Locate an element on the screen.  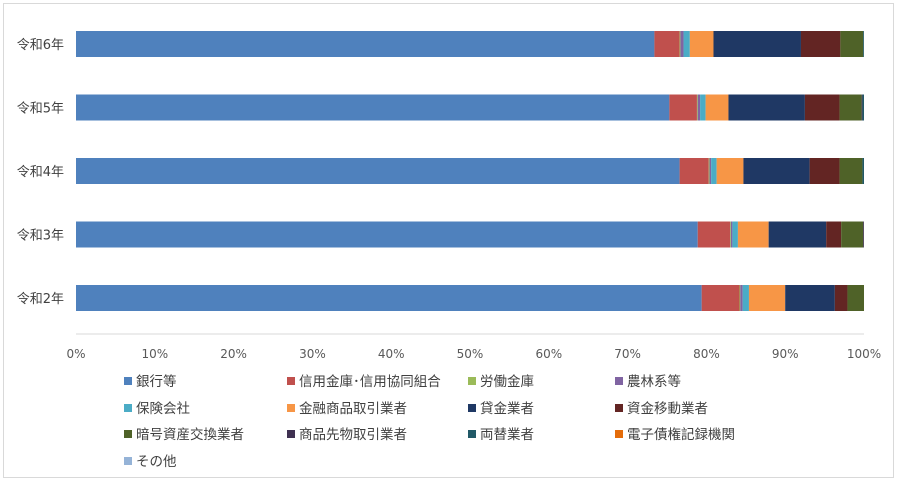
legend-item: 労働金庫 is located at coordinates (501, 382).